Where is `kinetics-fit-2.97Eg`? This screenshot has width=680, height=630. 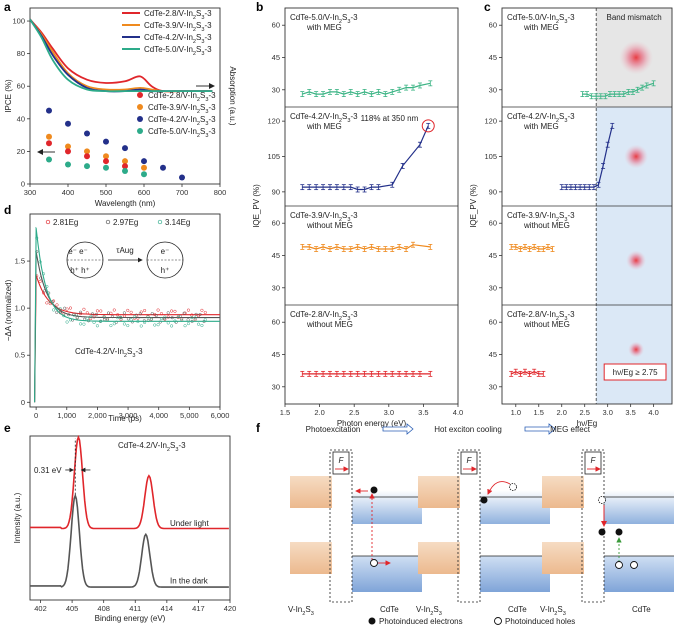
kinetics-fit-2.97Eg is located at coordinates (127, 326).